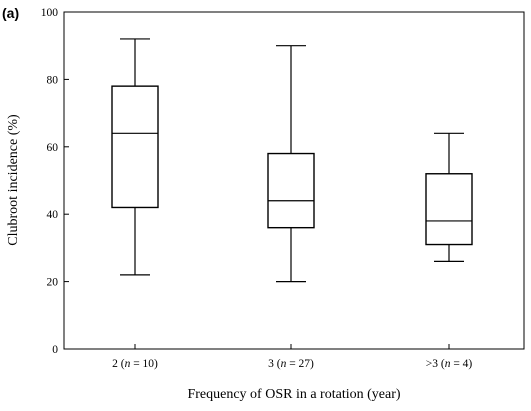  What do you see at coordinates (53, 148) in the screenshot?
I see `y-tick-label: 60` at bounding box center [53, 148].